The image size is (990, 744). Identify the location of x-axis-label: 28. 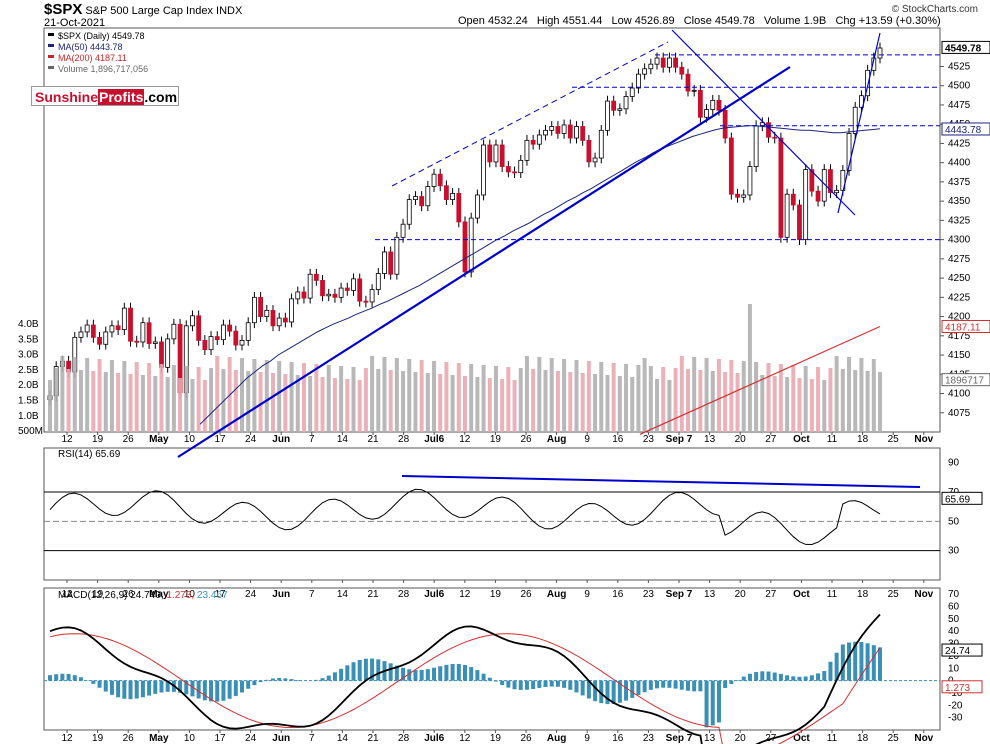
(404, 738).